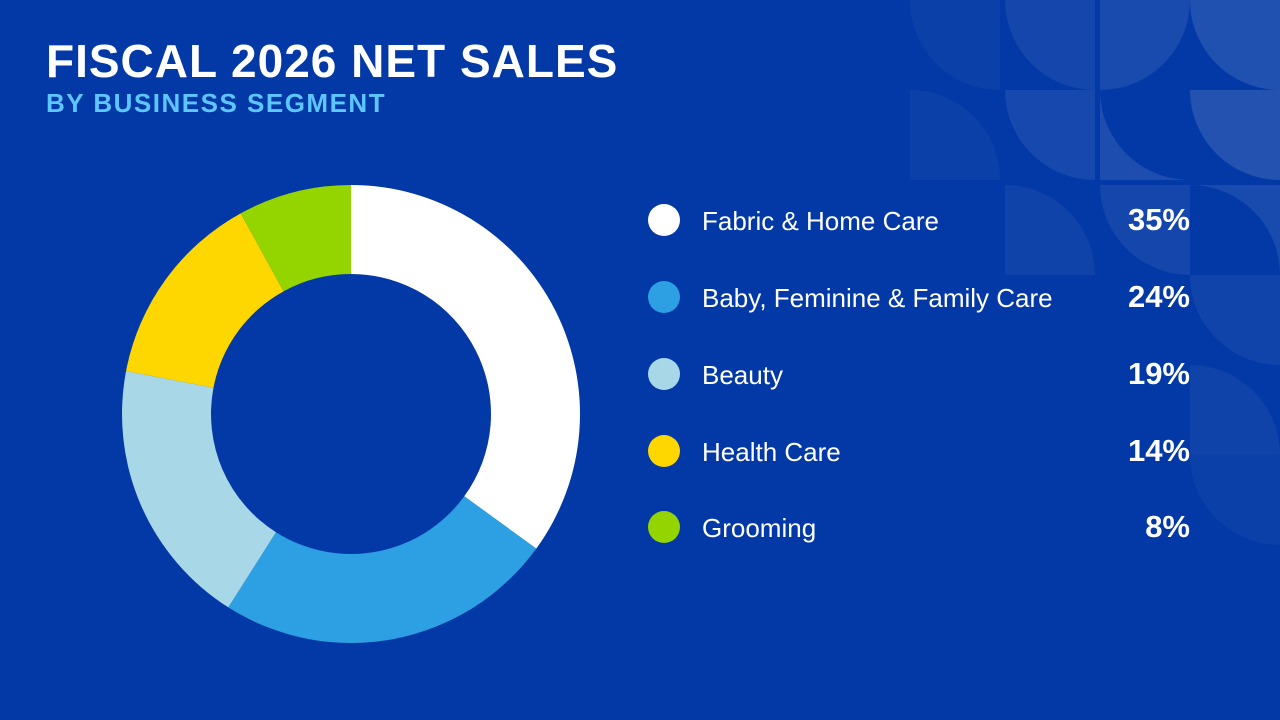 This screenshot has width=1280, height=720. What do you see at coordinates (664, 451) in the screenshot?
I see `legend-swatch-health-care` at bounding box center [664, 451].